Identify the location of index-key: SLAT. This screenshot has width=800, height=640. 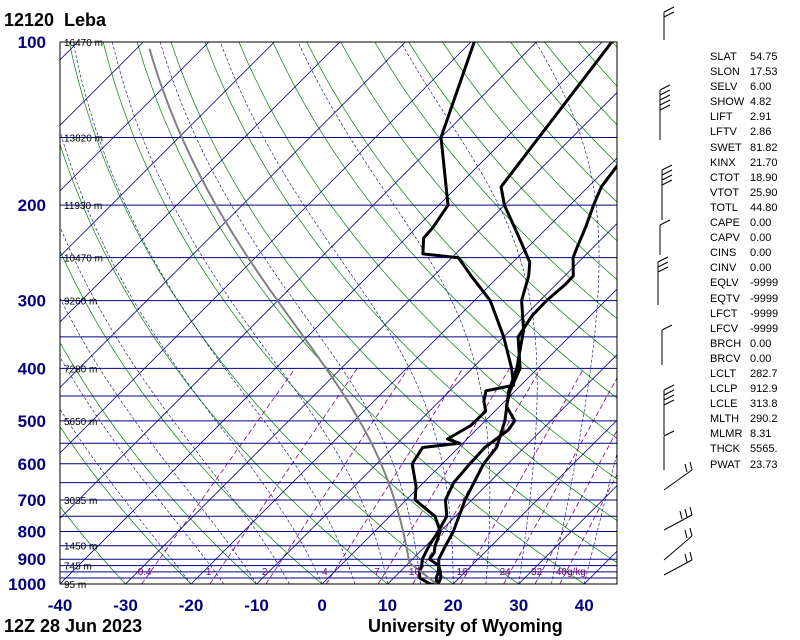
(723, 57).